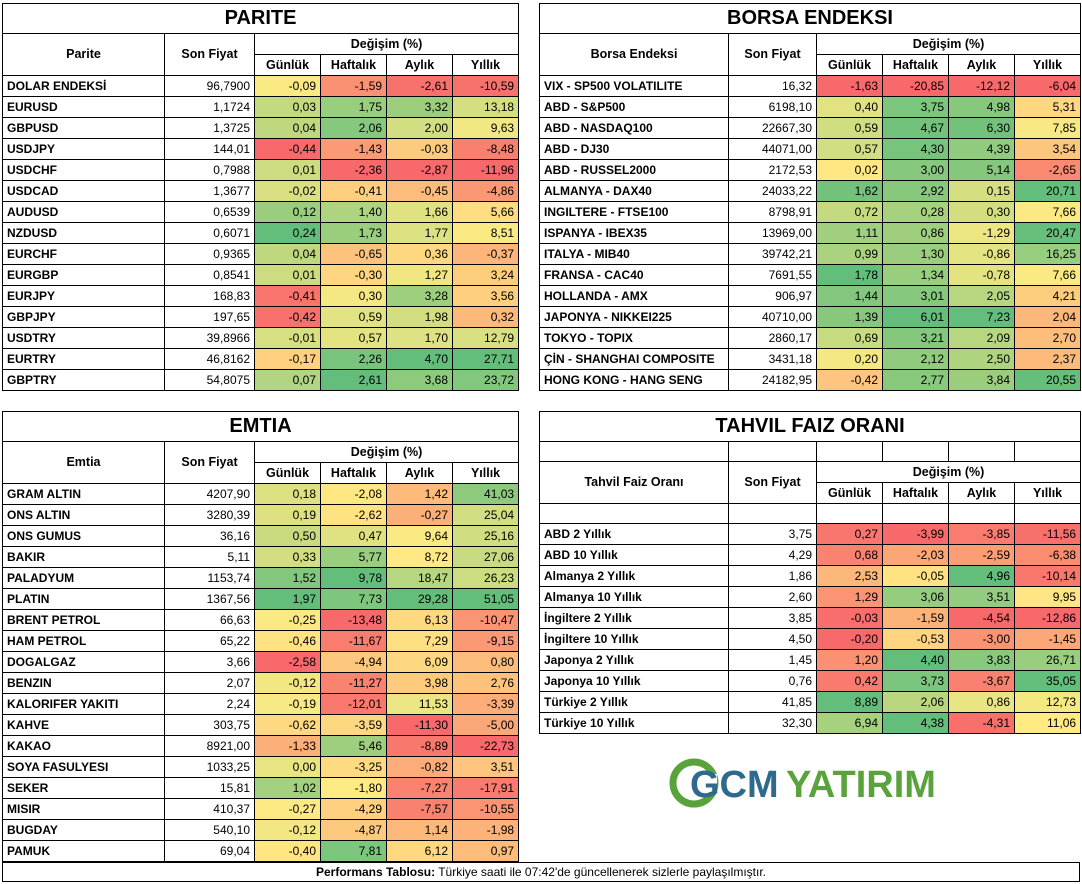  I want to click on parite-row-name: USDCAD, so click(83, 191).